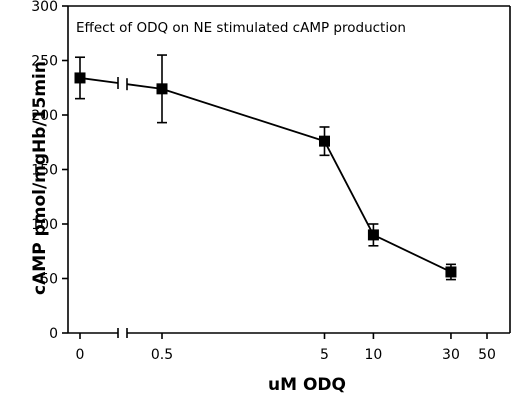 This screenshot has width=520, height=401. Describe the element at coordinates (487, 355) in the screenshot. I see `x-tick-label: 50` at that location.